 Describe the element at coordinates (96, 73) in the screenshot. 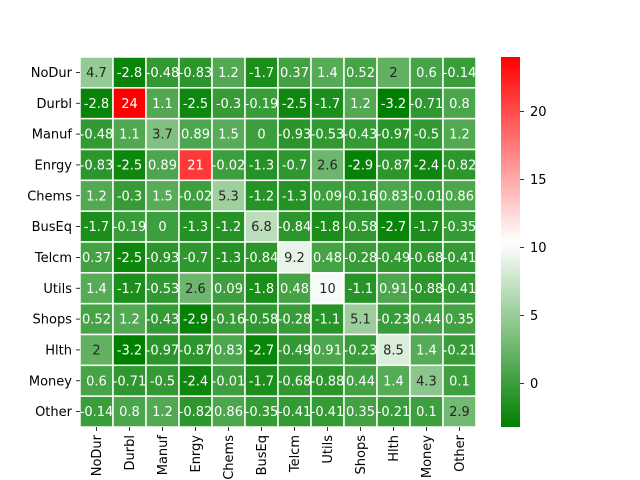

I see `cell-value-label: 4.7` at that location.